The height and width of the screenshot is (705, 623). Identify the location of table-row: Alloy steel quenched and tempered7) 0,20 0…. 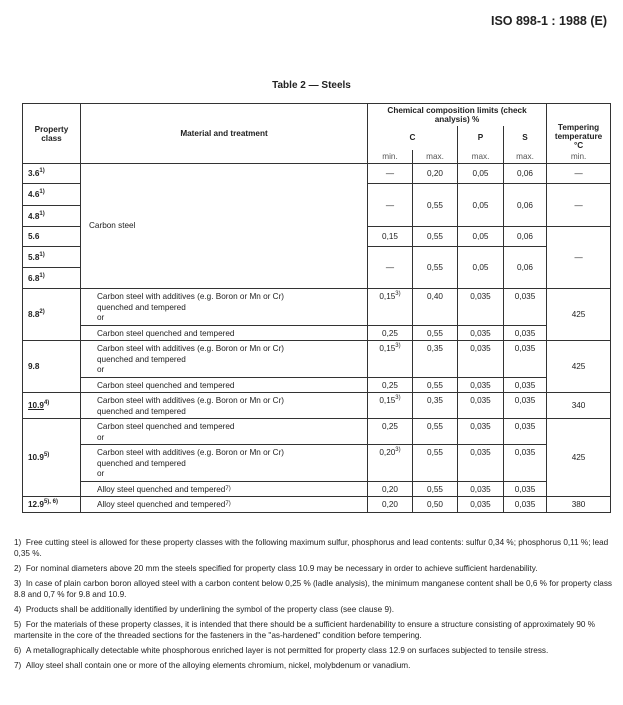
(317, 488).